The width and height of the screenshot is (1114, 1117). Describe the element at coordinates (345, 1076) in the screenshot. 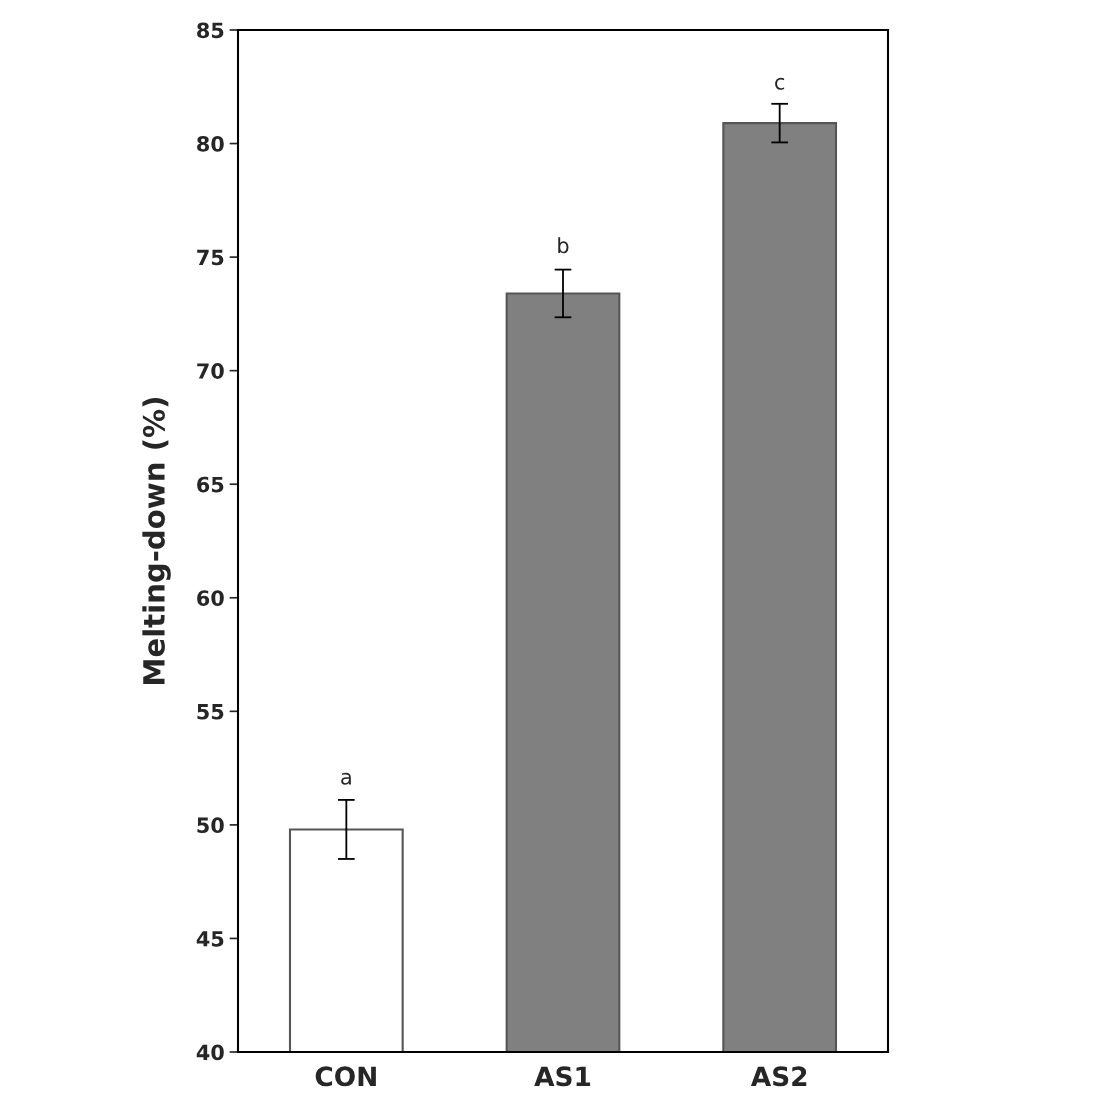

I see `x-tick-label: CON` at that location.